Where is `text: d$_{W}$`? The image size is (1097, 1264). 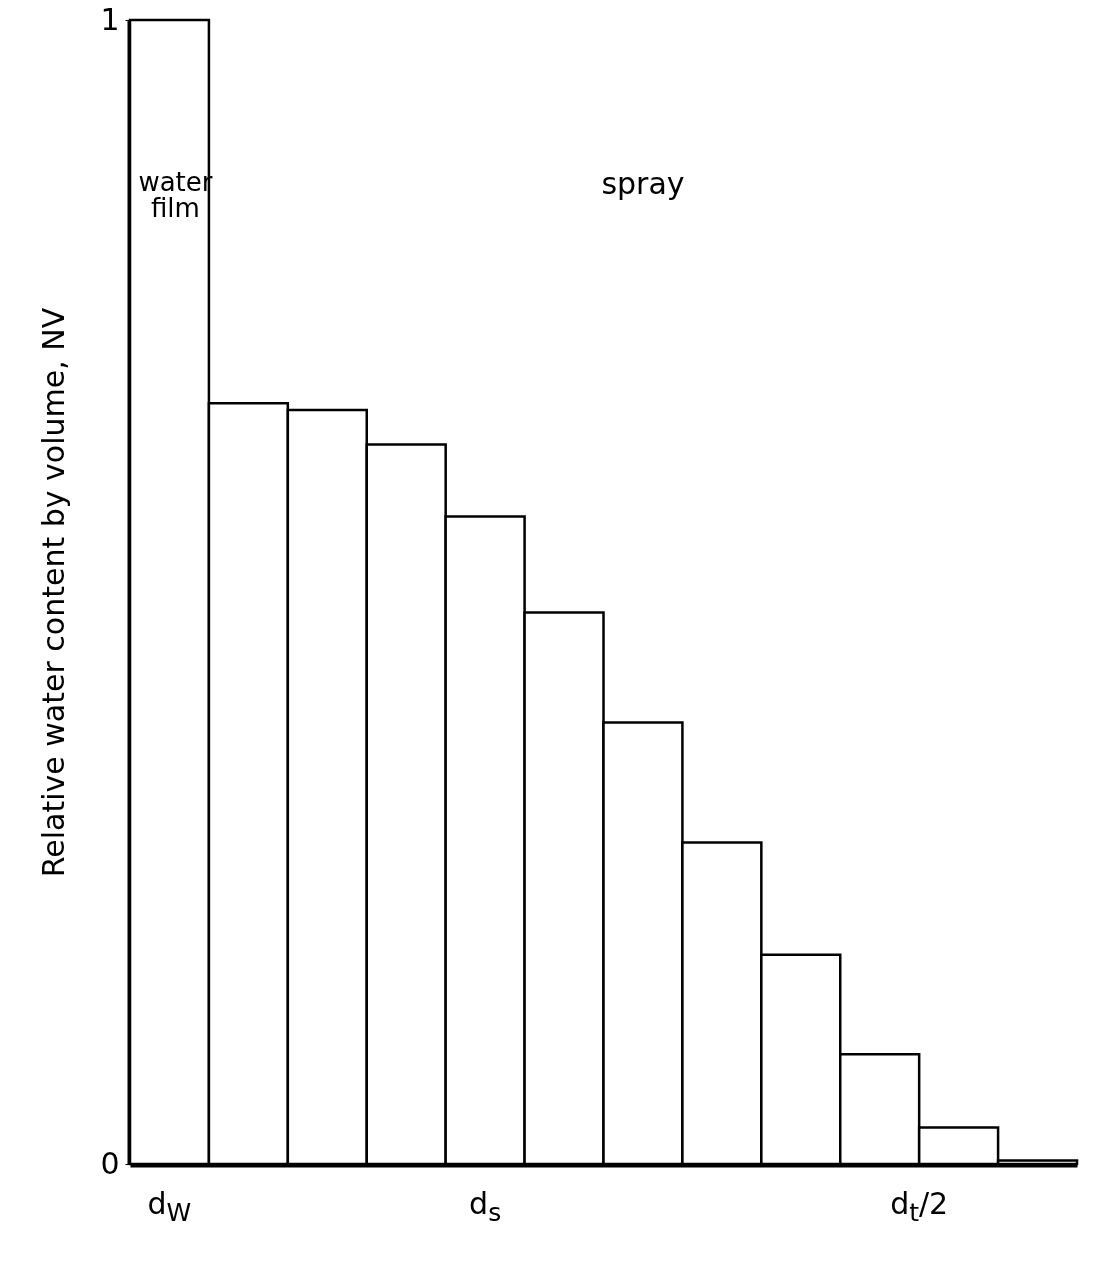 text: d$_{W}$ is located at coordinates (169, 1206).